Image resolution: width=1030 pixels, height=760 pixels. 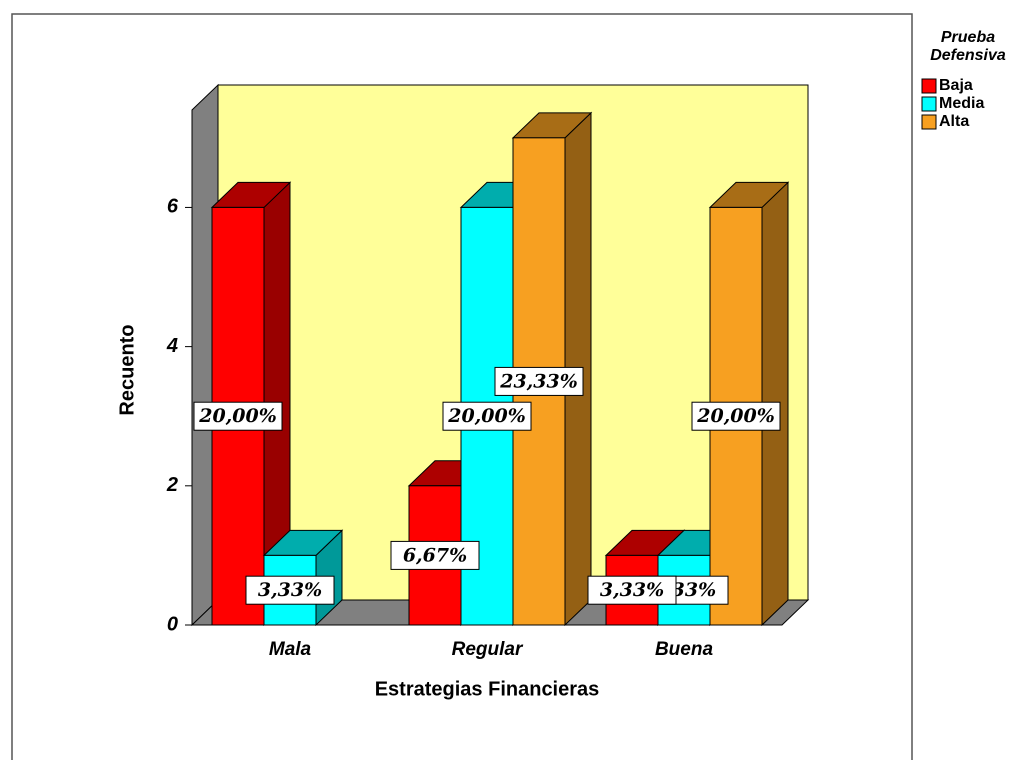 I want to click on x-tick-label: Regular, so click(x=488, y=649).